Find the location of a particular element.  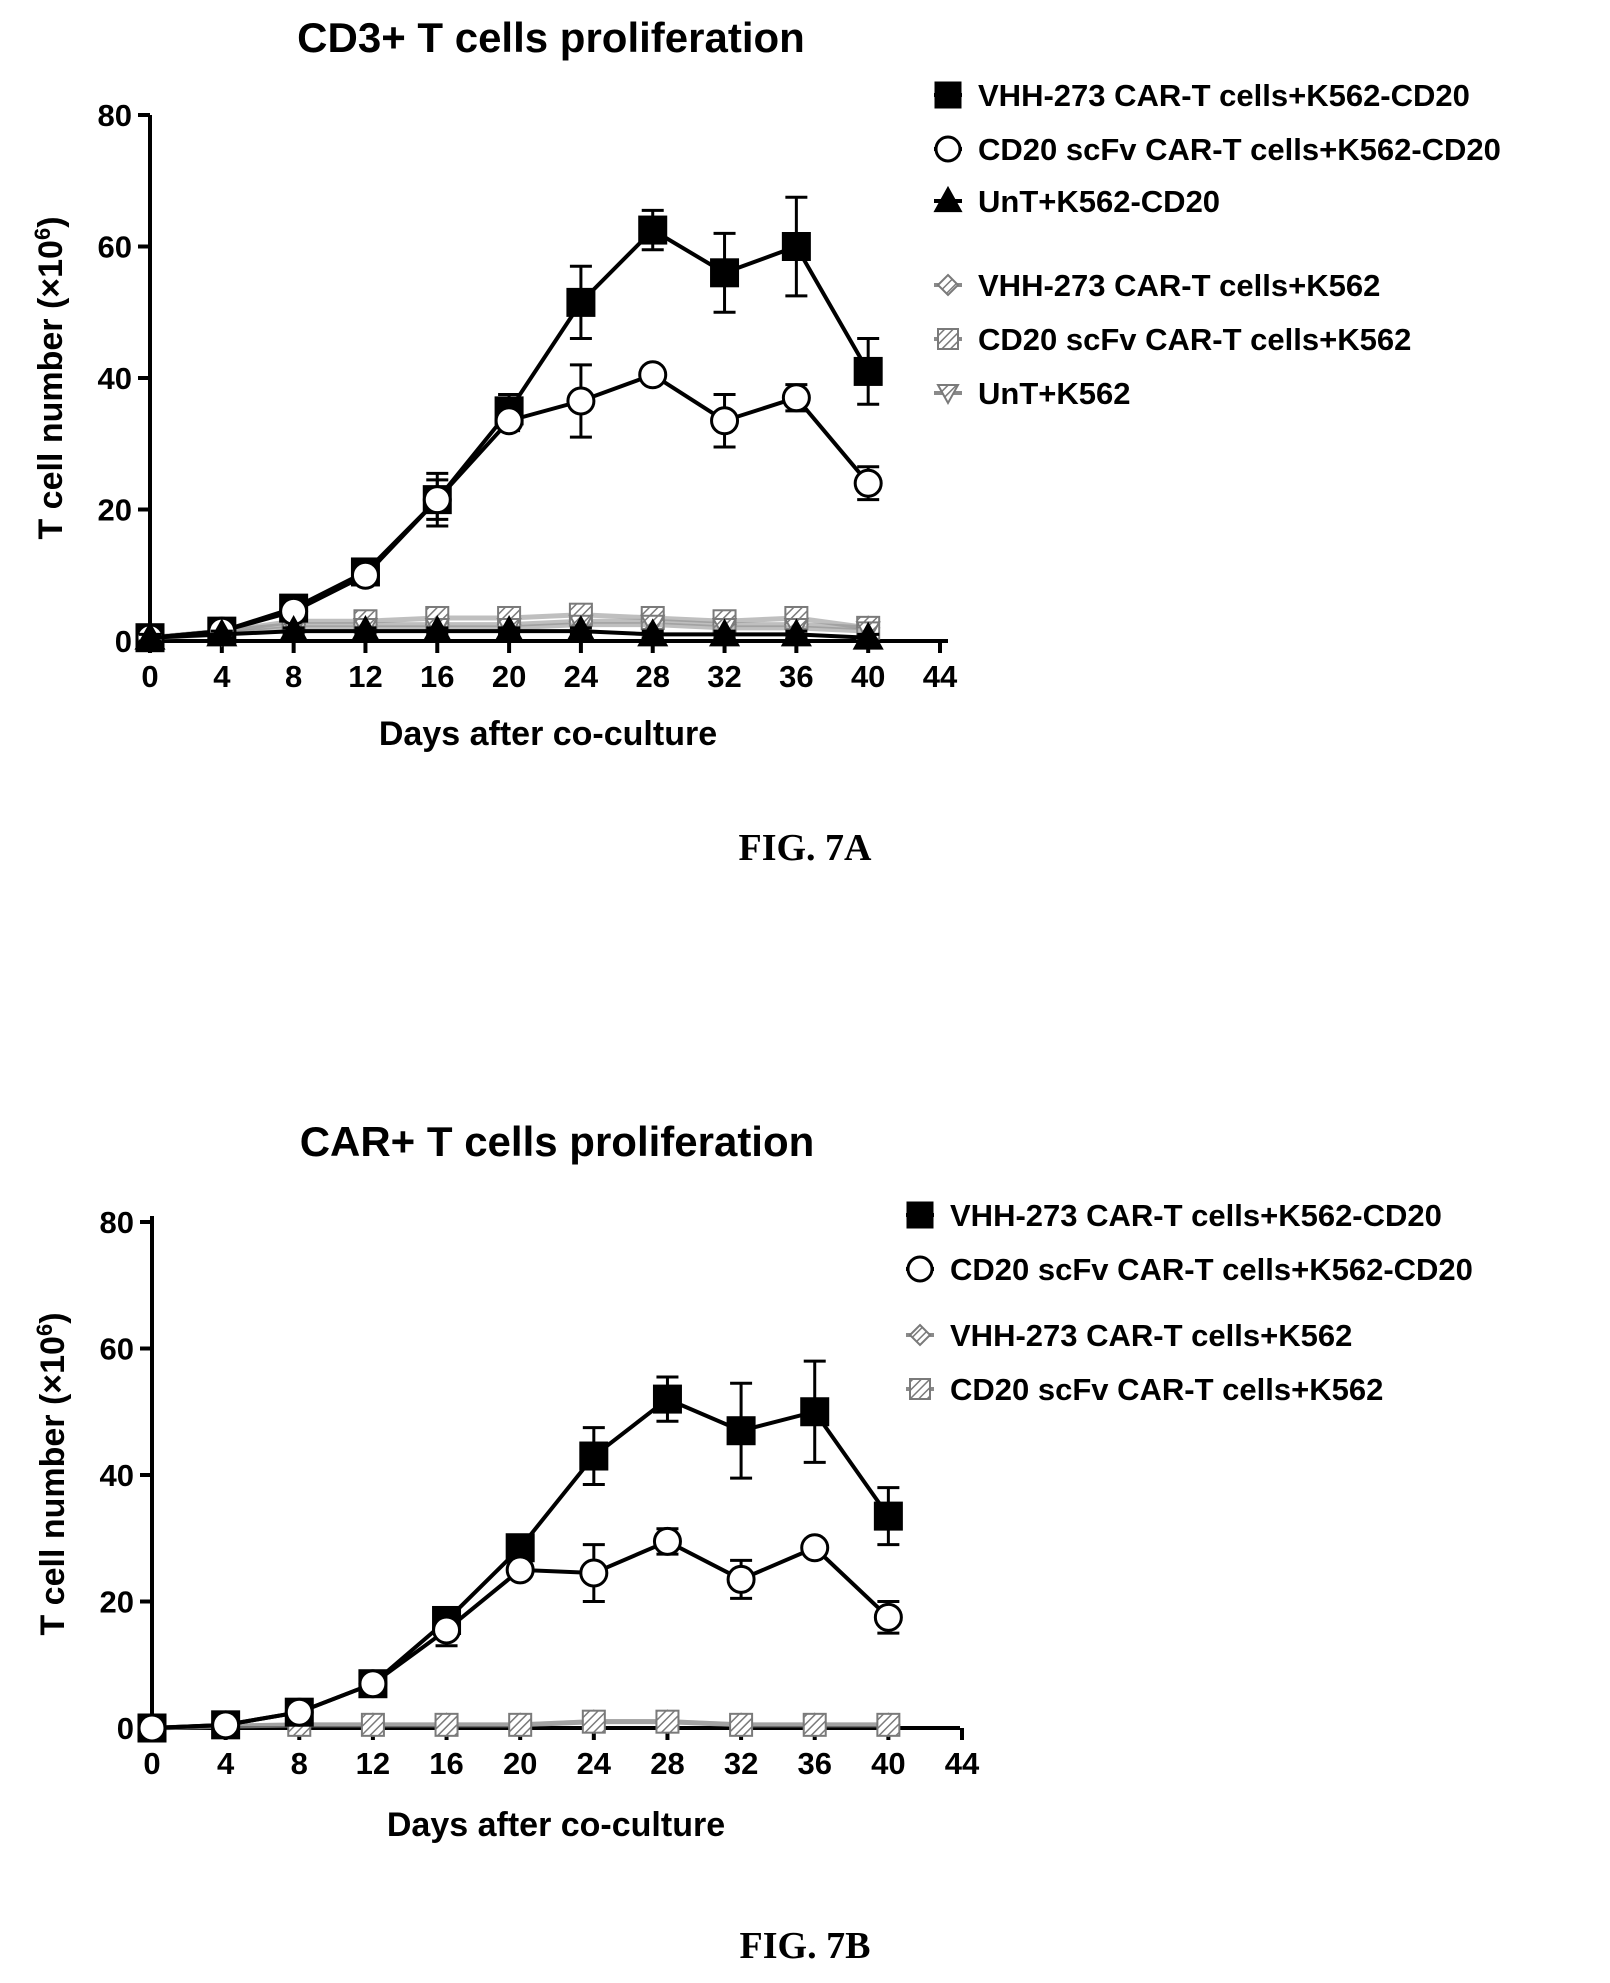

x-tick-label: 36 is located at coordinates (796, 676).